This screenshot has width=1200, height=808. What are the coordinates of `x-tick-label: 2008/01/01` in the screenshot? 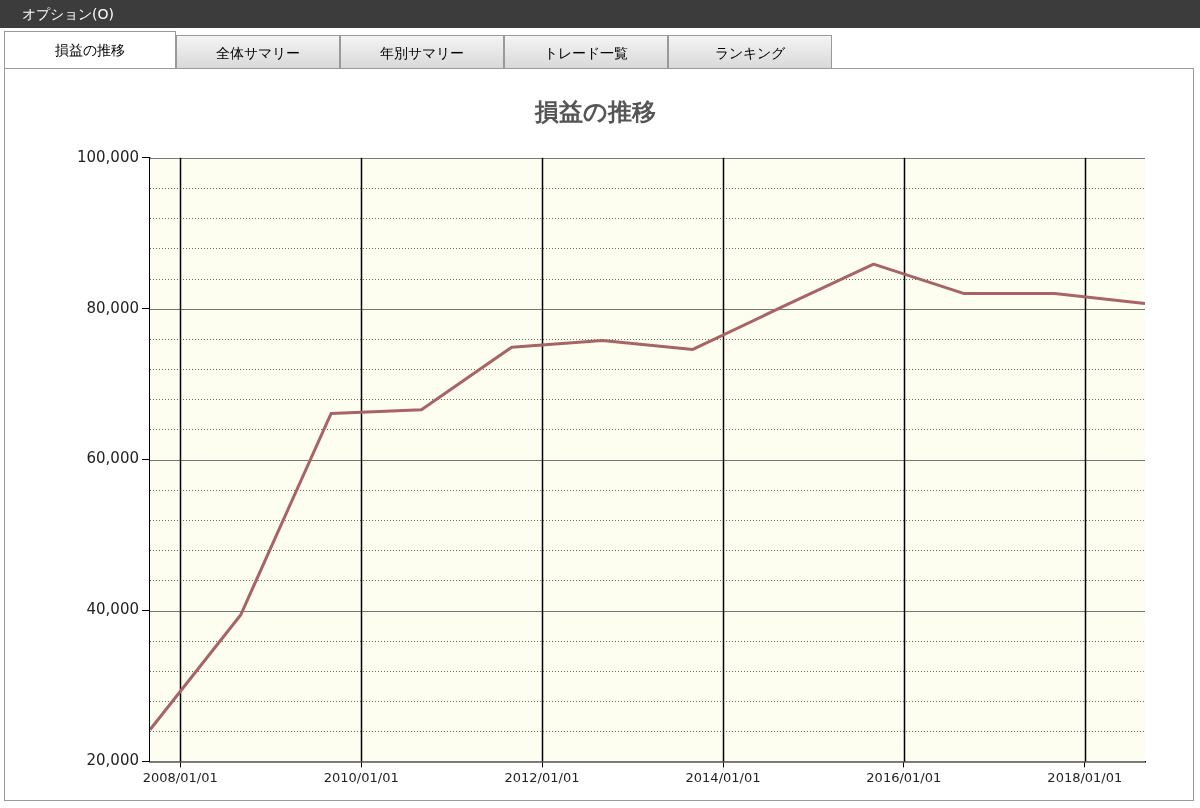 It's located at (180, 777).